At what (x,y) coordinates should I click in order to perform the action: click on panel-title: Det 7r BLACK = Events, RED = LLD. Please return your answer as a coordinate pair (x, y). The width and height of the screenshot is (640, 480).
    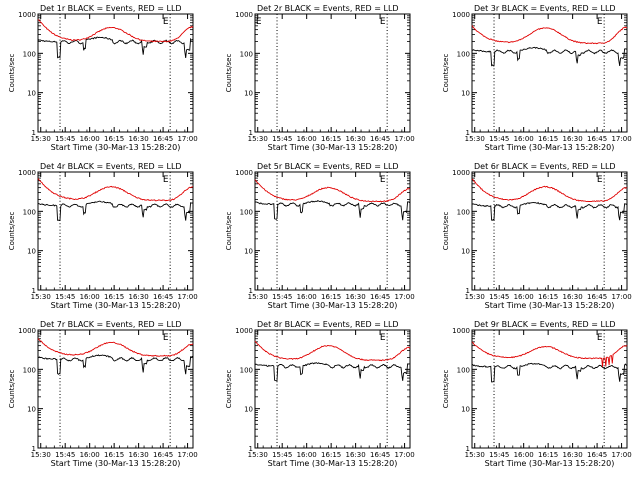
    Looking at the image, I should click on (111, 324).